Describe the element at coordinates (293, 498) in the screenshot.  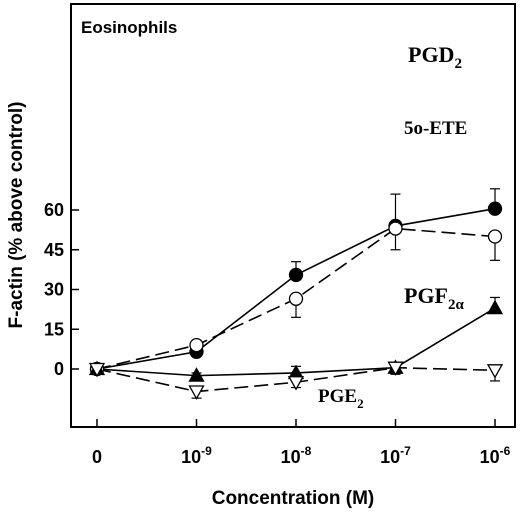
I see `x-axis-label: Concentration (M)` at that location.